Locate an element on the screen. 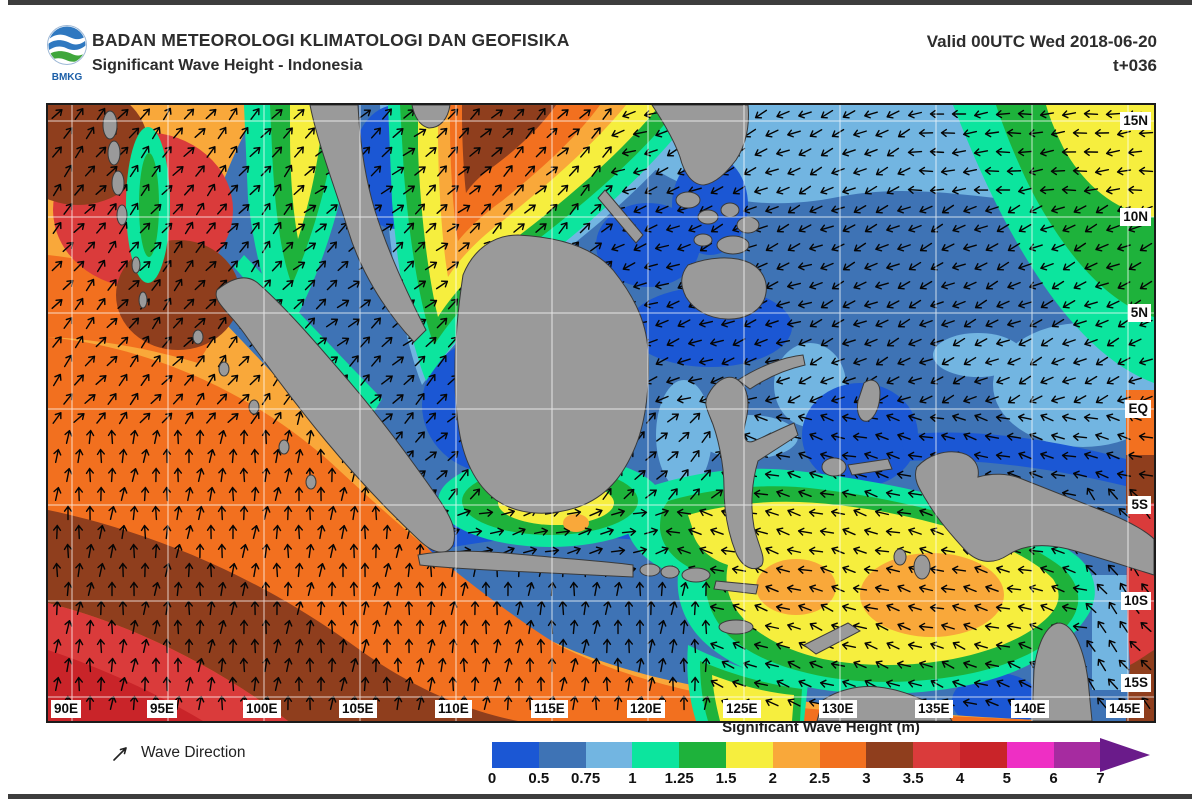  wave-height-colorbar is located at coordinates (796, 755).